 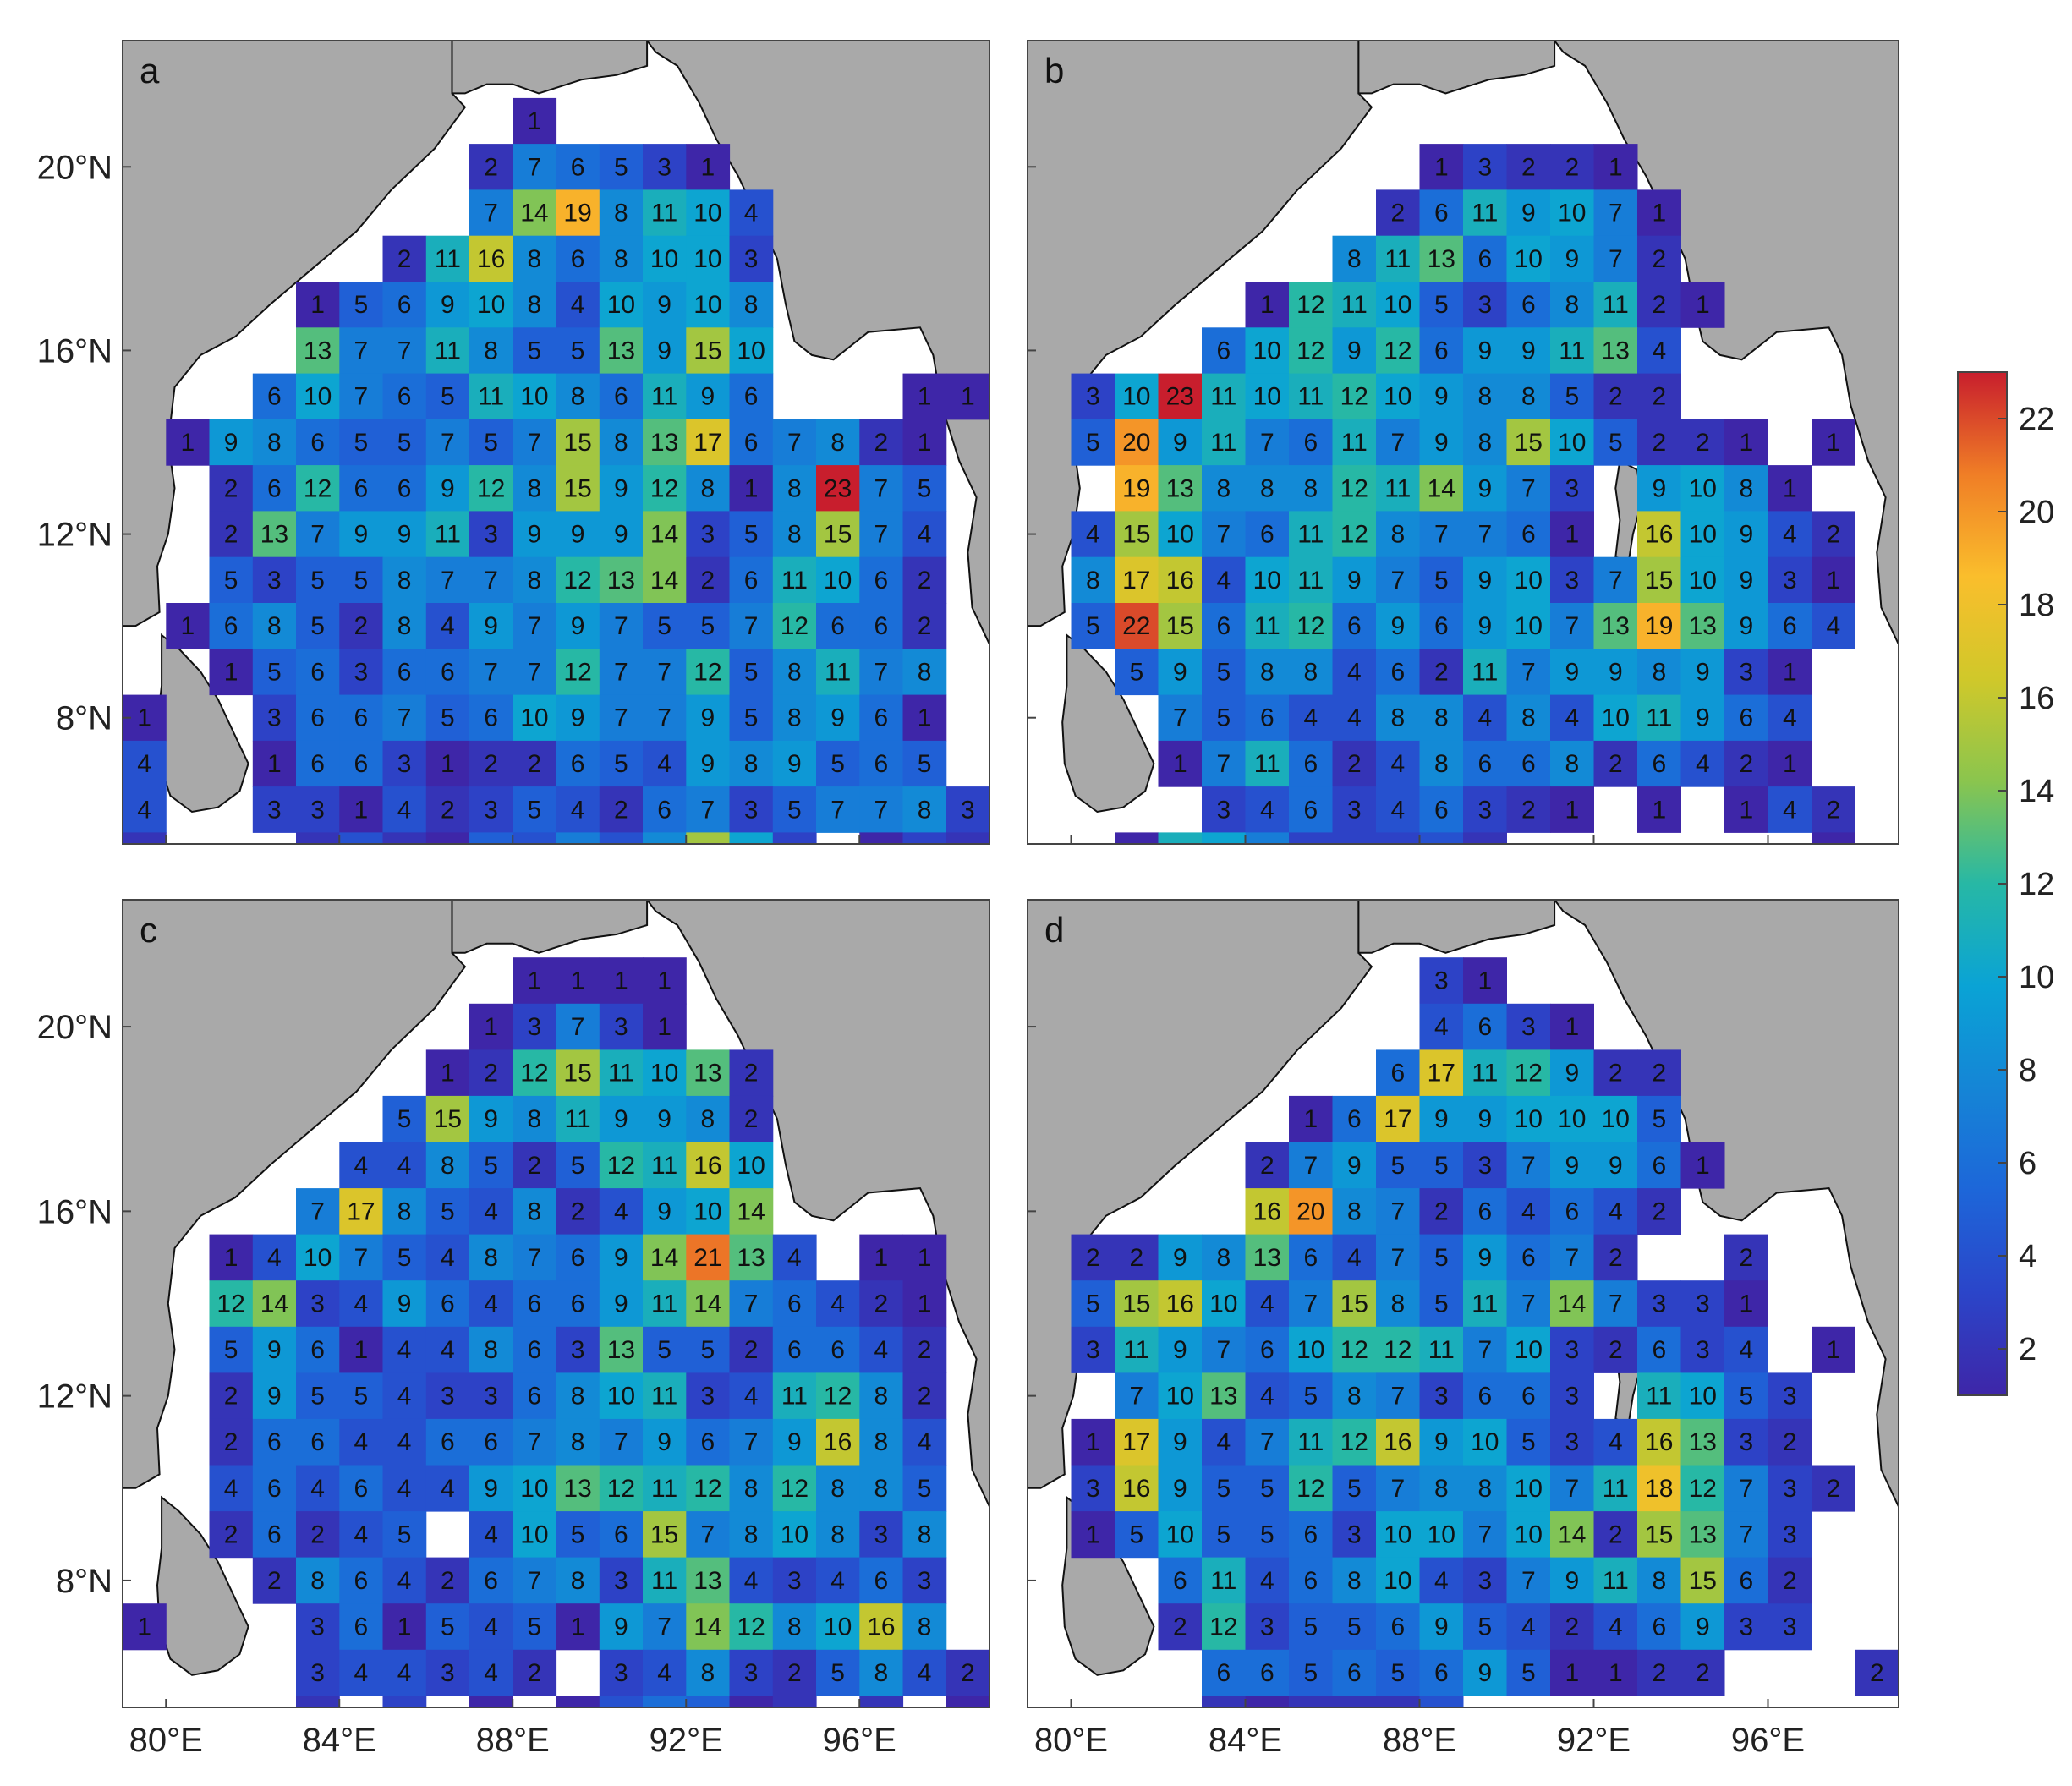 What do you see at coordinates (1245, 1741) in the screenshot?
I see `x-tick-label: 84°E` at bounding box center [1245, 1741].